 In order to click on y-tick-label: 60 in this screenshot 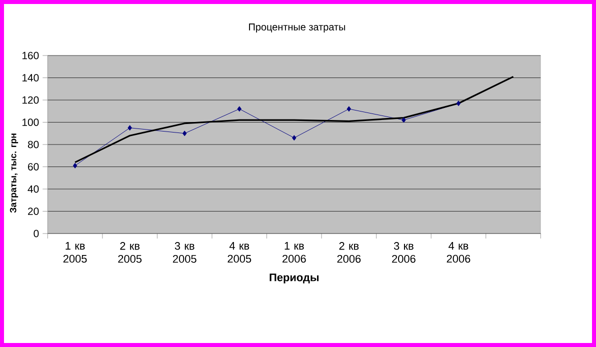, I will do `click(33, 166)`.